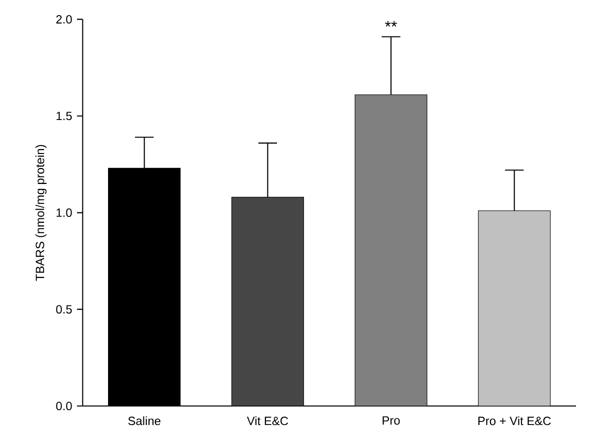 The width and height of the screenshot is (600, 438). I want to click on x-tick-label: Pro + Vit E&C, so click(514, 421).